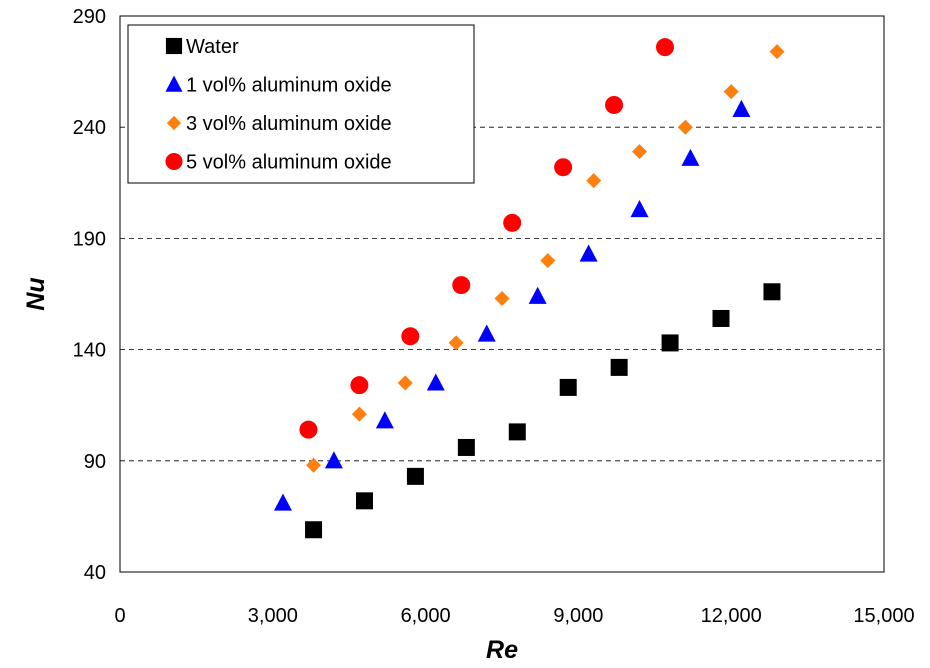  What do you see at coordinates (289, 86) in the screenshot?
I see `legend-entry-label: 1 vol% aluminum oxide` at bounding box center [289, 86].